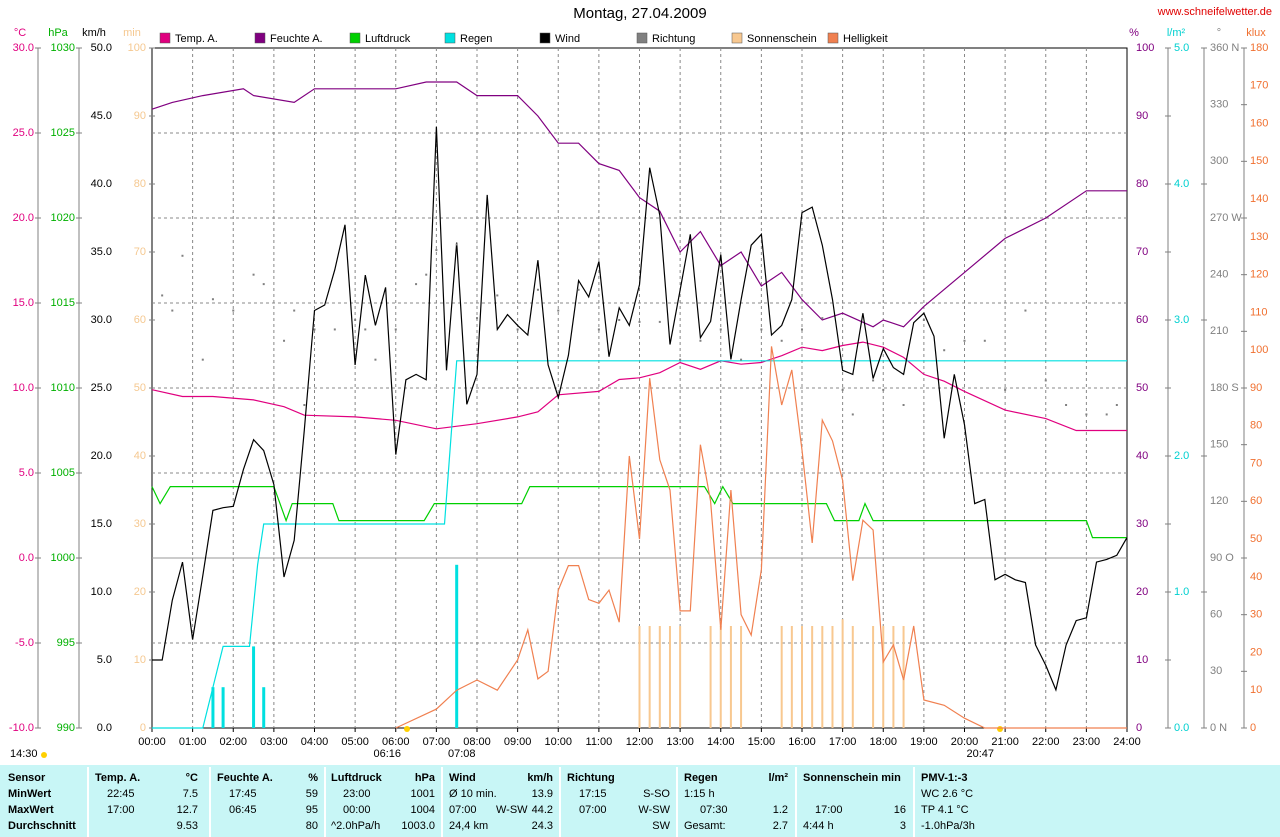 The height and width of the screenshot is (837, 1280). What do you see at coordinates (714, 810) in the screenshot?
I see `table-cell: 07:30` at bounding box center [714, 810].